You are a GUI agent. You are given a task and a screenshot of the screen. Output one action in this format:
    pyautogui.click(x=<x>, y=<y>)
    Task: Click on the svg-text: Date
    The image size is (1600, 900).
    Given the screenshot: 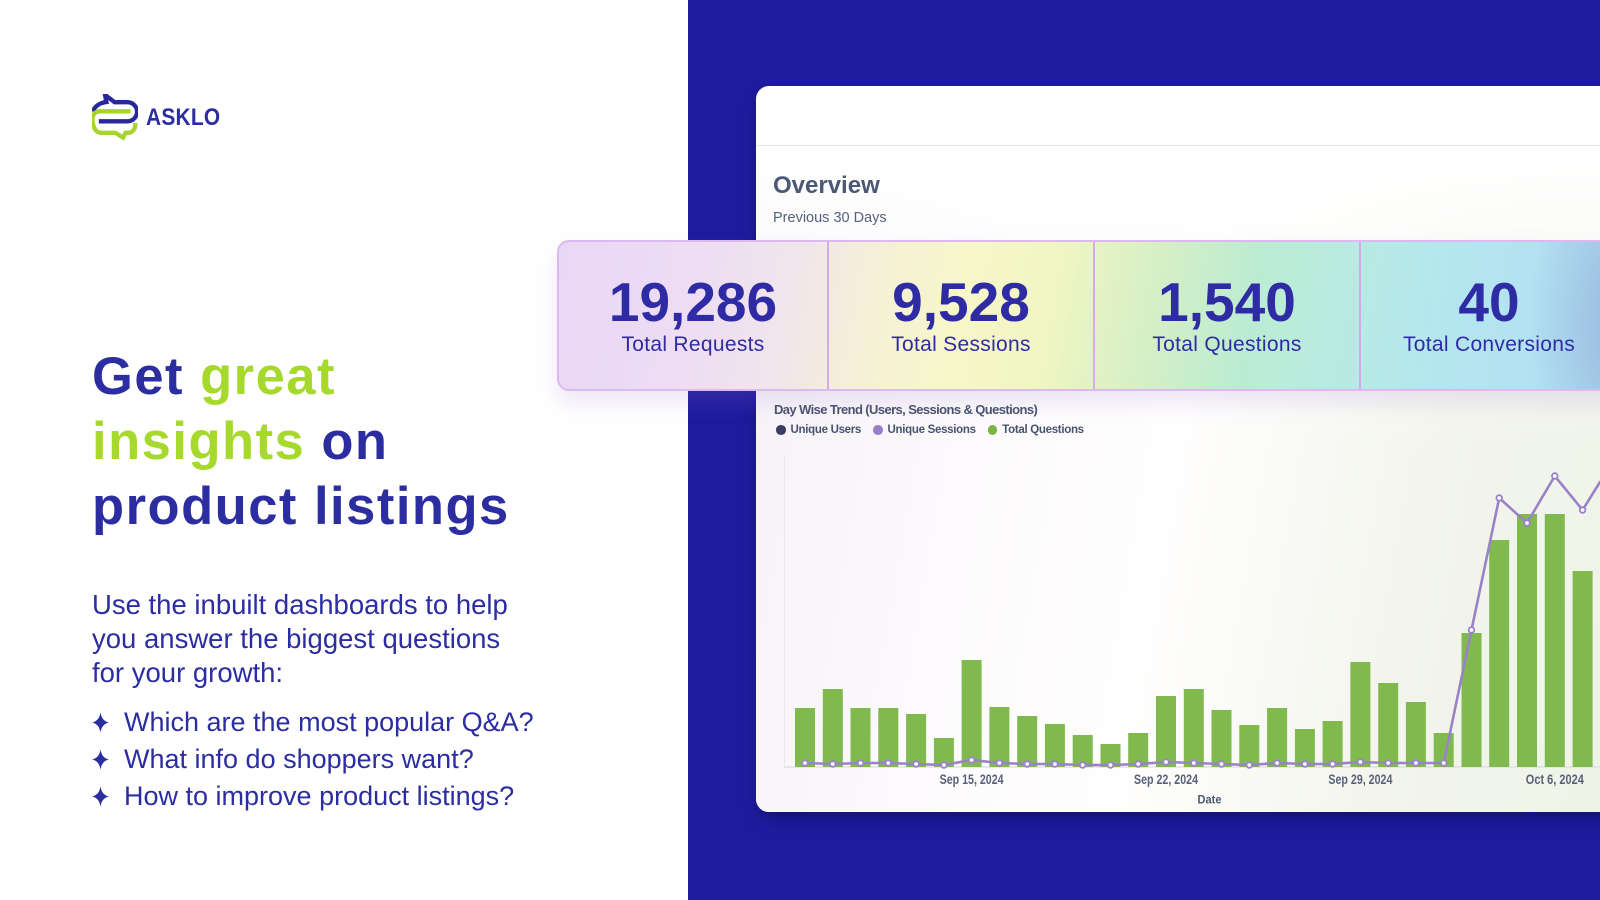 What is the action you would take?
    pyautogui.click(x=1210, y=800)
    